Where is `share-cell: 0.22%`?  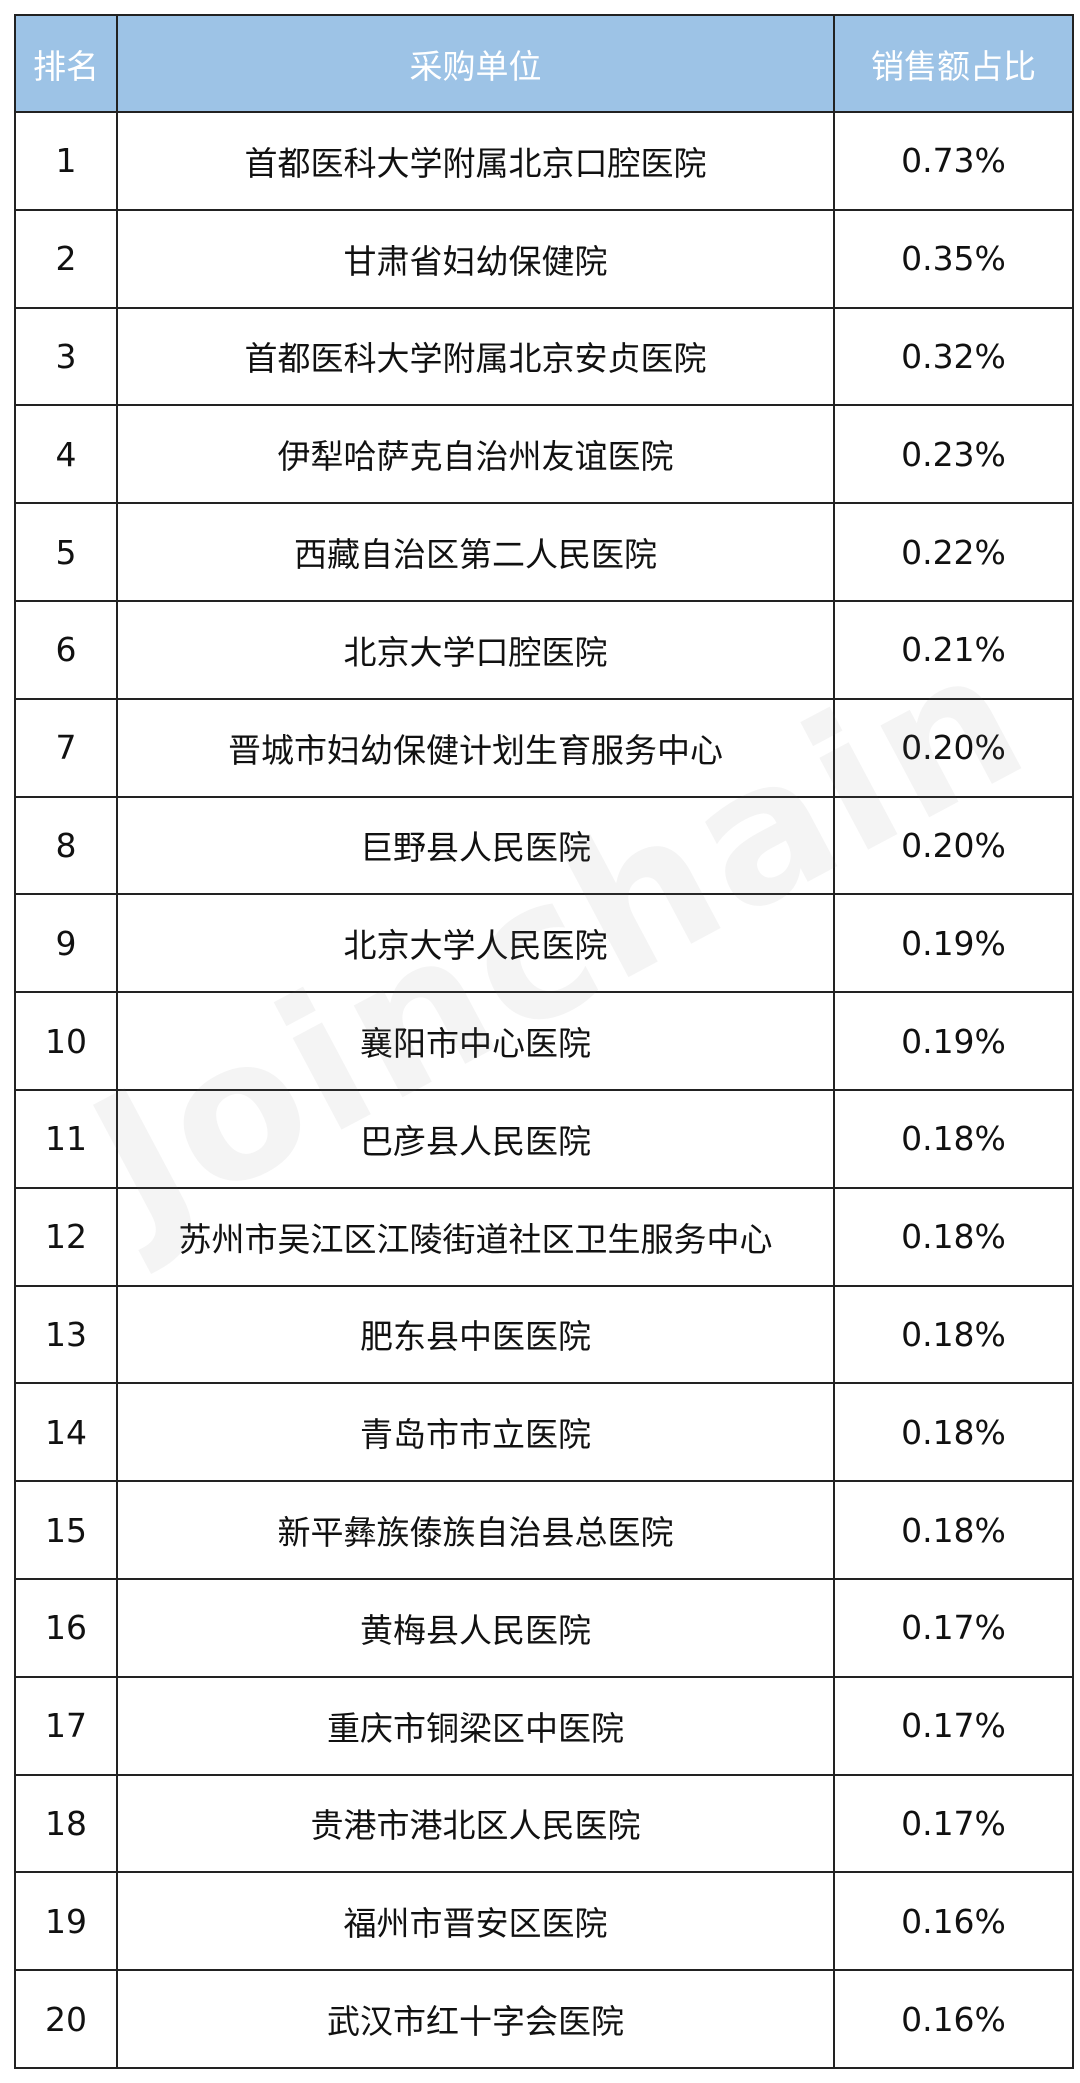 share-cell: 0.22% is located at coordinates (953, 552).